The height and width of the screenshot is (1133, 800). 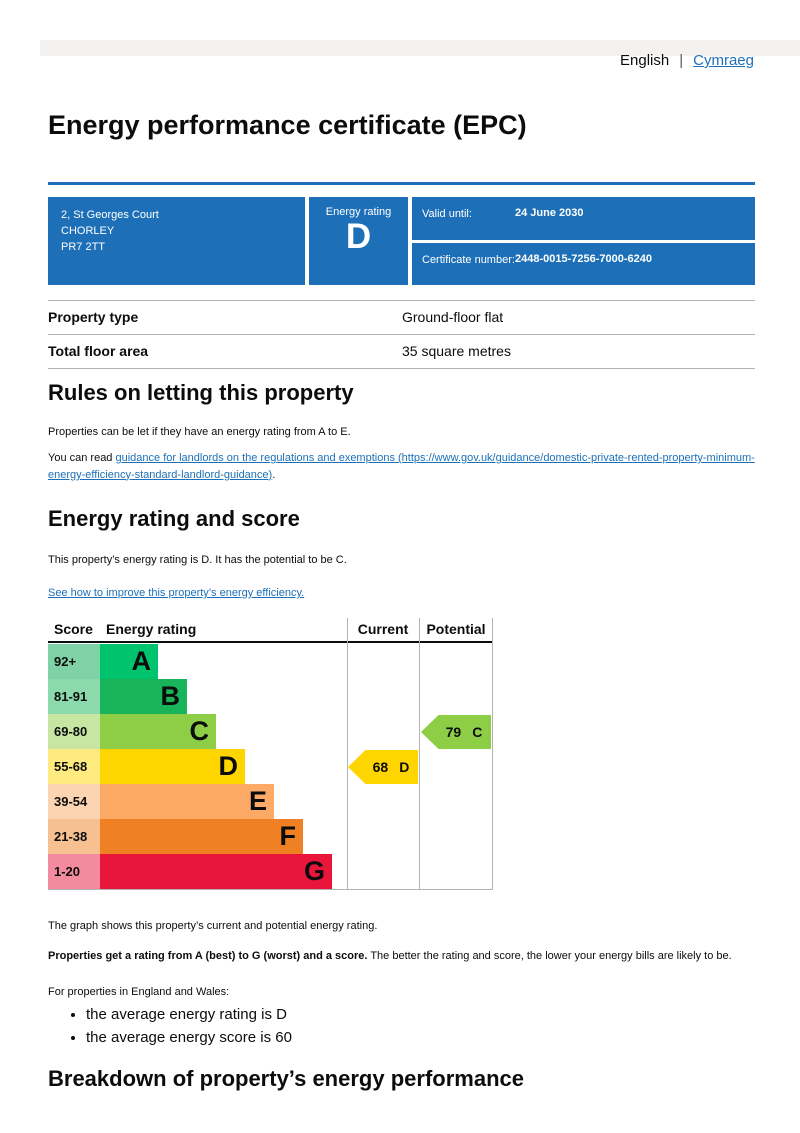 What do you see at coordinates (549, 213) in the screenshot?
I see `valid-until-value: 24 June 2030` at bounding box center [549, 213].